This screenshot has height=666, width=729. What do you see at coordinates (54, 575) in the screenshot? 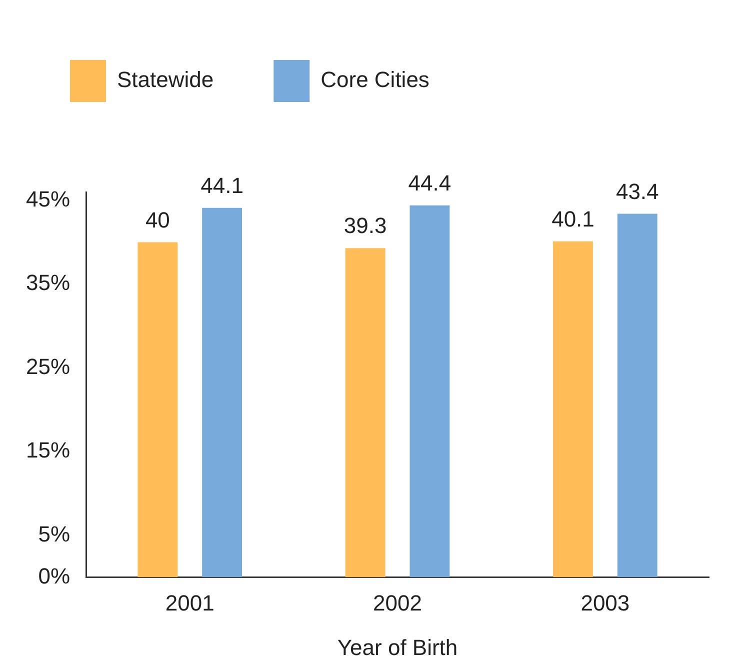
I see `y-tick-label: 0%` at bounding box center [54, 575].